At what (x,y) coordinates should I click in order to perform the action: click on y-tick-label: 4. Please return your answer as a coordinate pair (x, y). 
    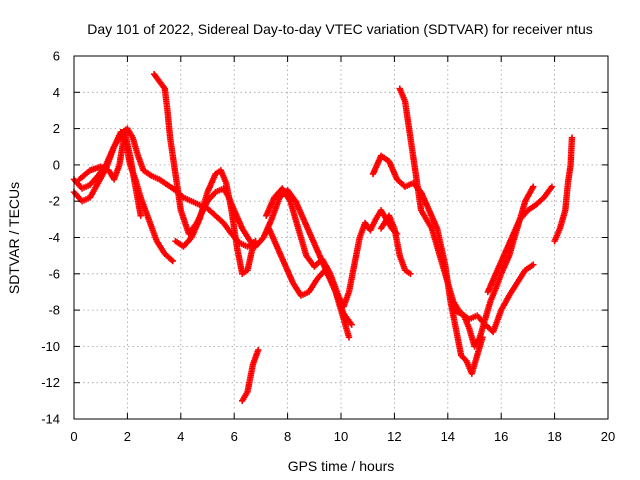
    Looking at the image, I should click on (56, 92).